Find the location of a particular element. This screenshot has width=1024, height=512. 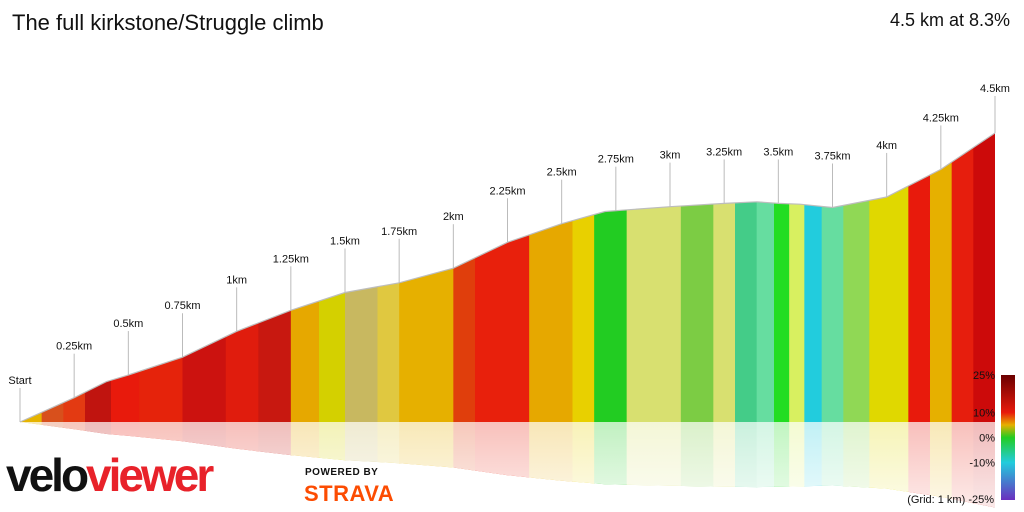

km-marker-label: 2km is located at coordinates (453, 217).